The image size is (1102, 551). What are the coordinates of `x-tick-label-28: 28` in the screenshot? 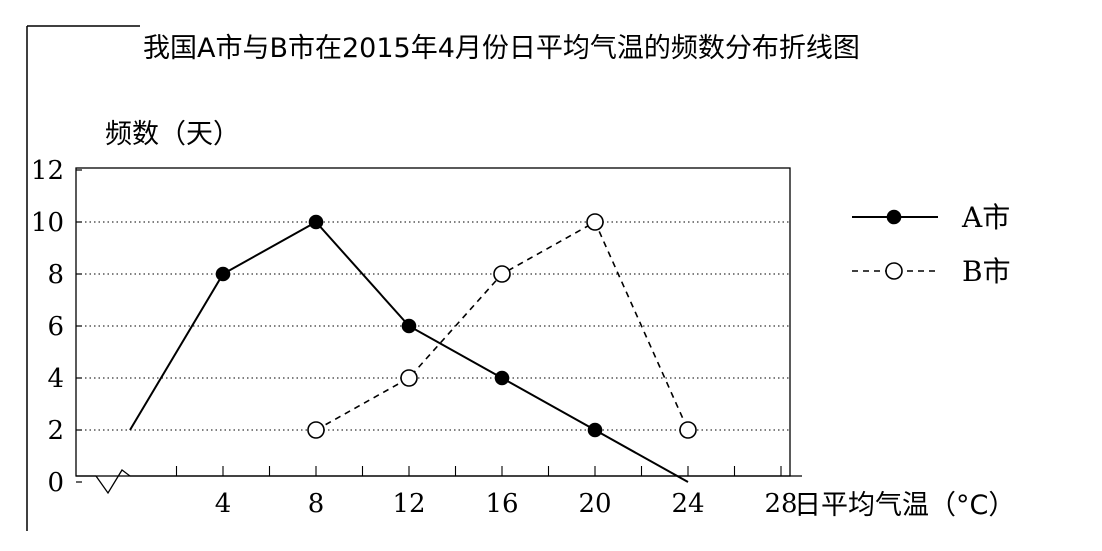 It's located at (780, 504).